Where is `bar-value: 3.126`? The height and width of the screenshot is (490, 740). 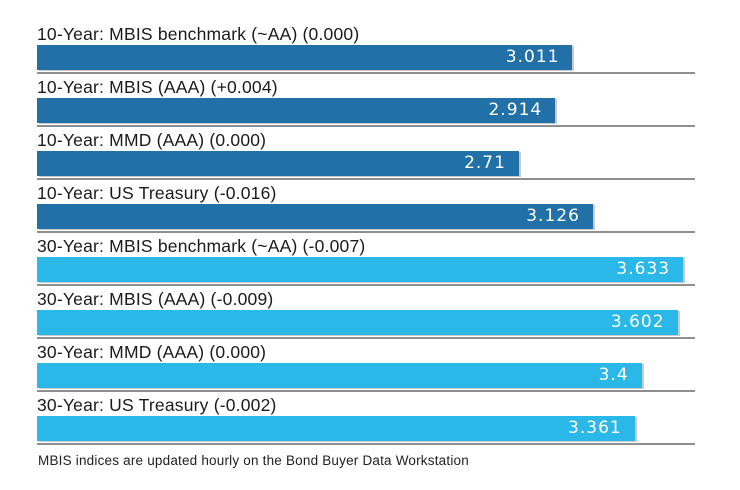
bar-value: 3.126 is located at coordinates (553, 216).